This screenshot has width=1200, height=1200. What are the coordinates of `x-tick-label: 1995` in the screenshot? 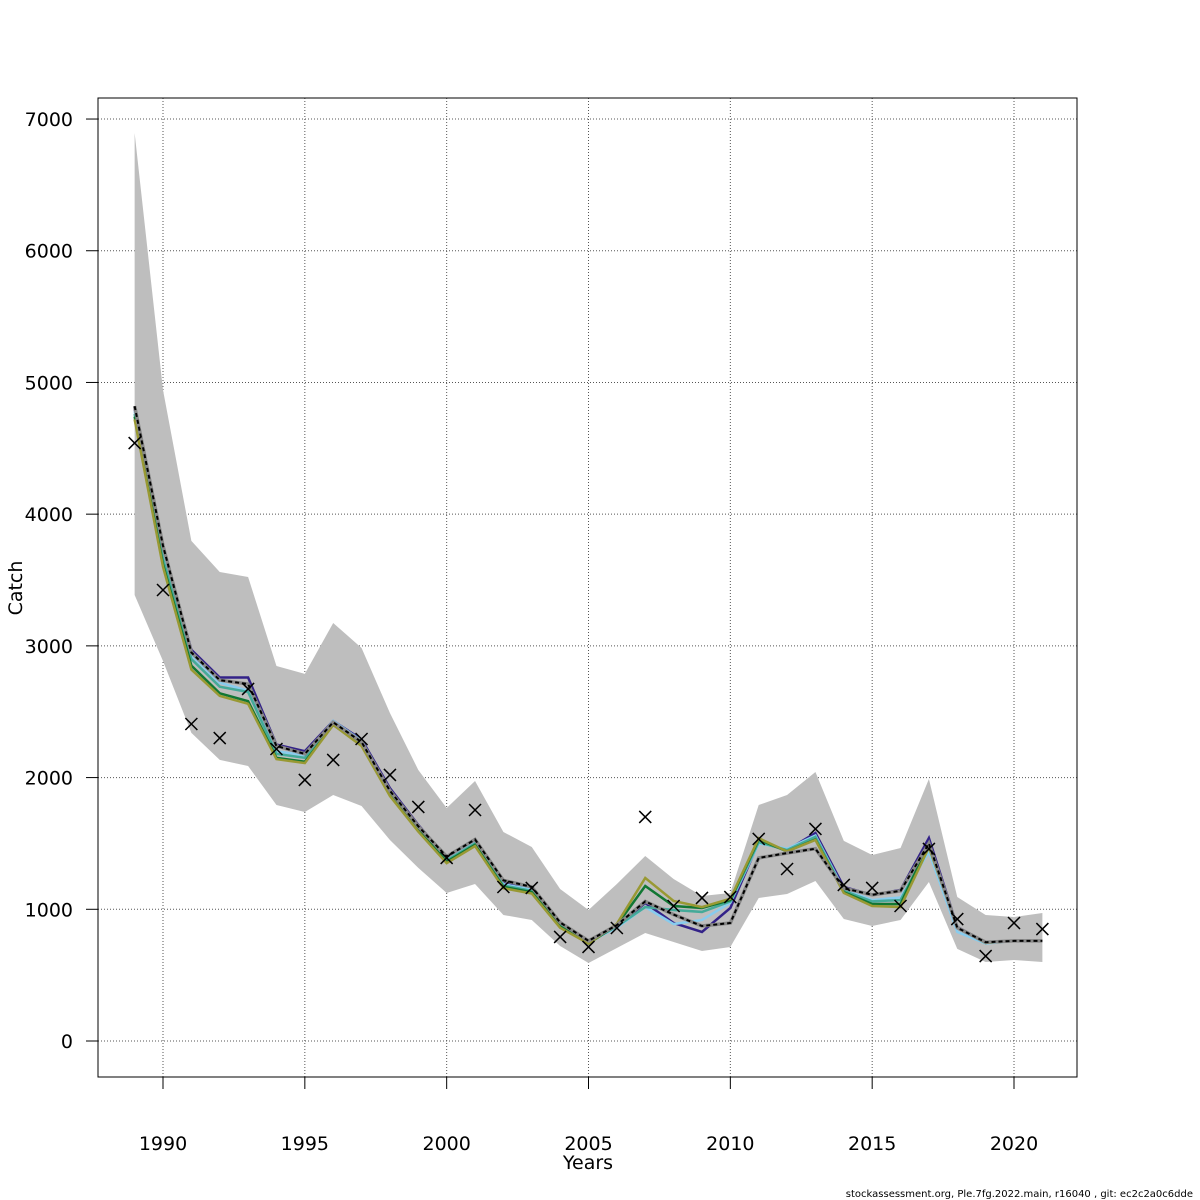 It's located at (305, 1144).